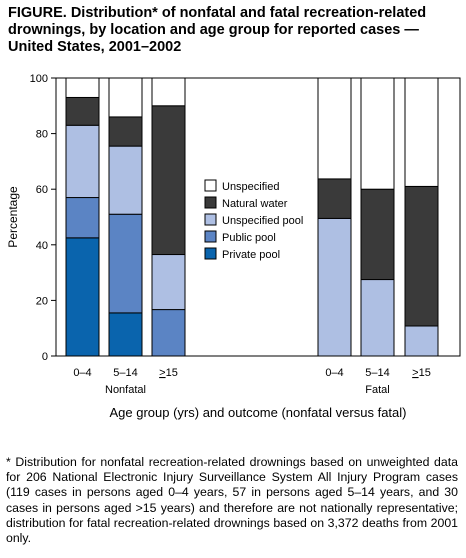 This screenshot has height=558, width=466. What do you see at coordinates (42, 135) in the screenshot?
I see `y-tick-label: 80` at bounding box center [42, 135].